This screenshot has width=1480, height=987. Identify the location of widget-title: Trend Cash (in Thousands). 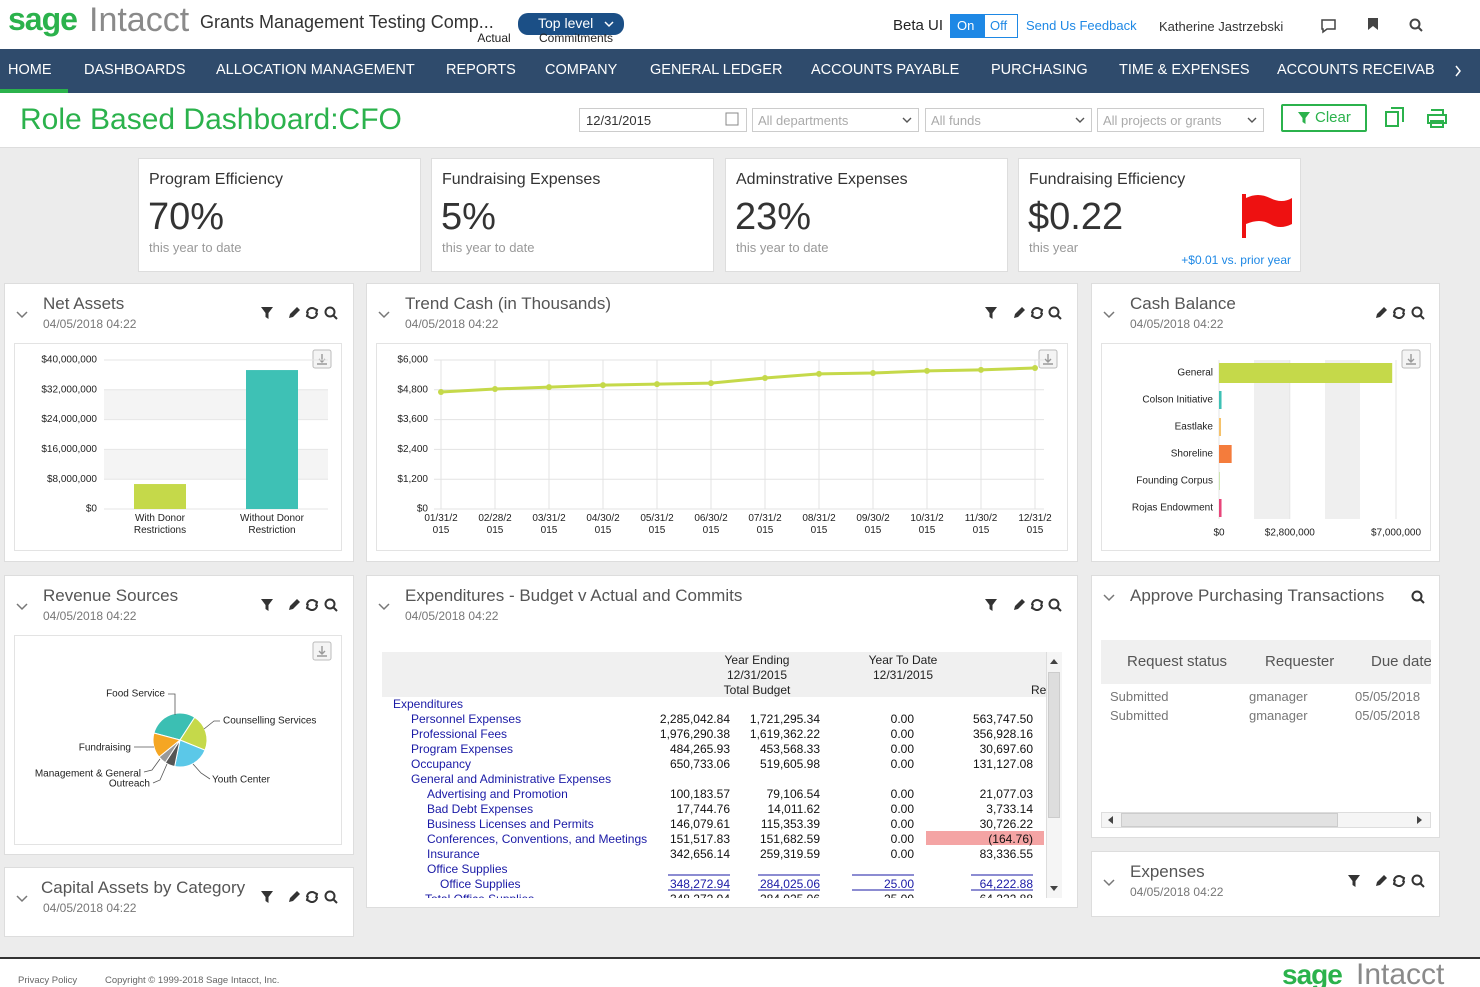
(508, 304).